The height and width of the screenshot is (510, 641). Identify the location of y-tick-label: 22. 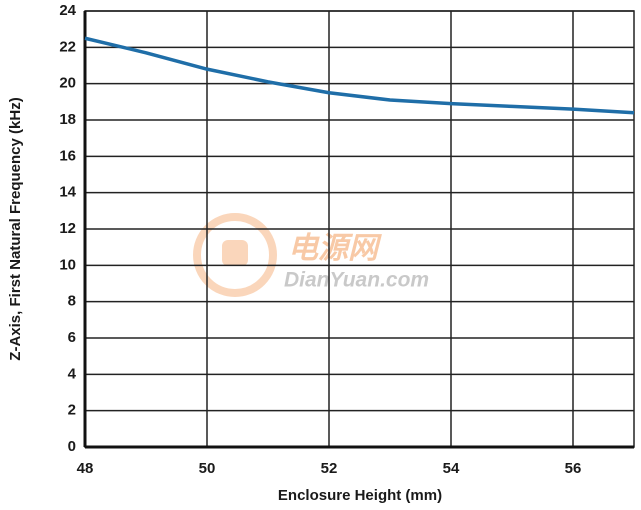
(67, 46).